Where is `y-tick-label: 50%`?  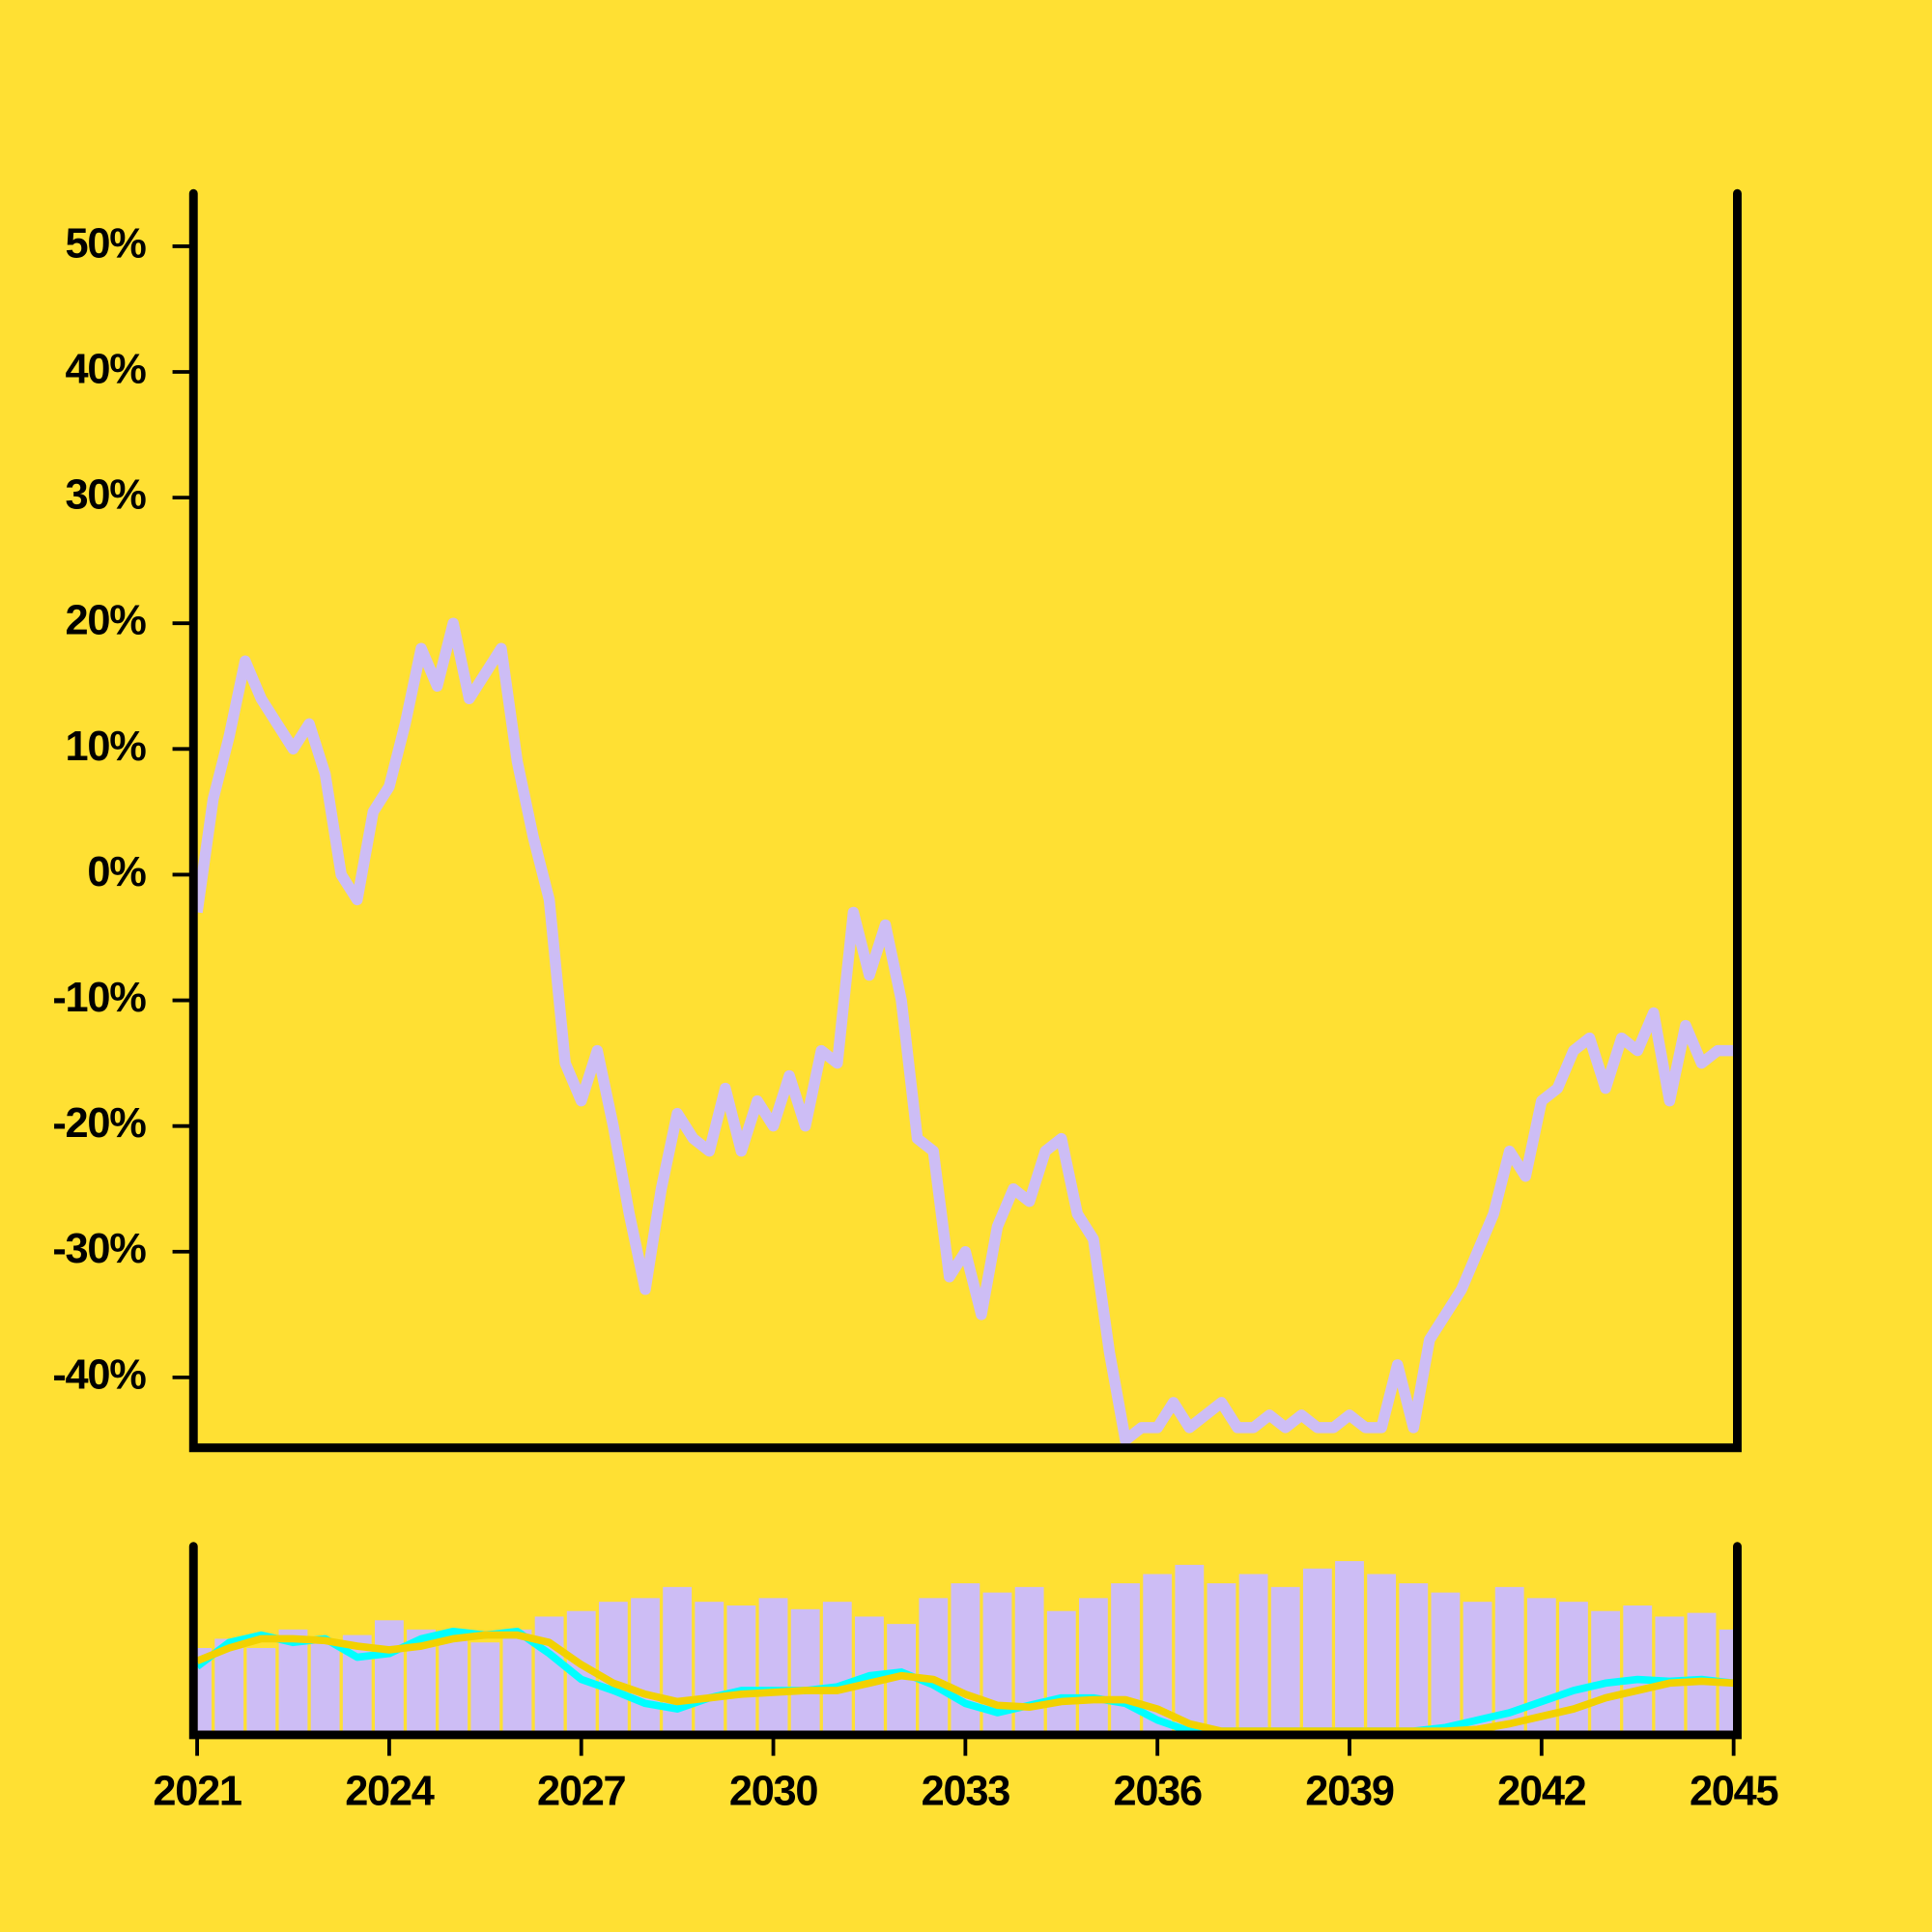 y-tick-label: 50% is located at coordinates (106, 243).